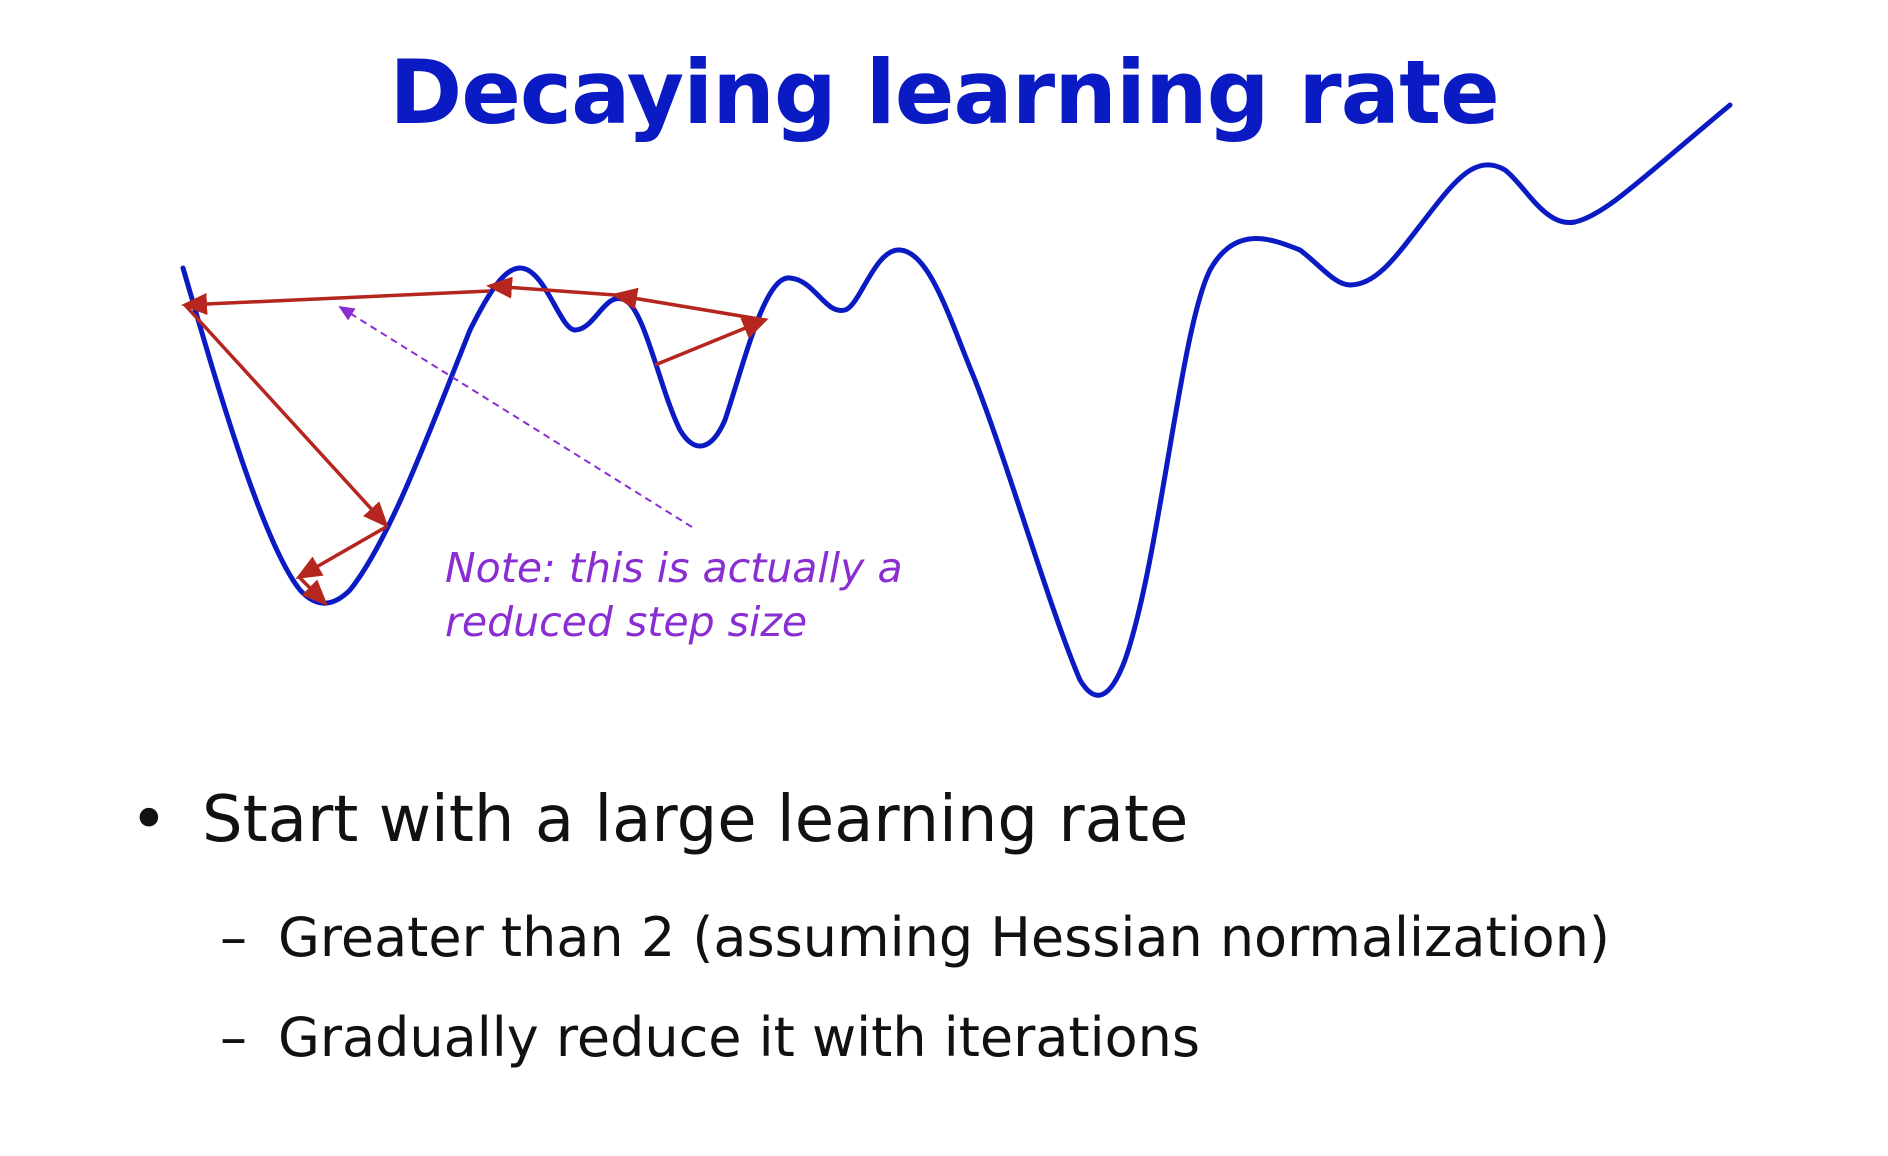 The height and width of the screenshot is (1156, 1888). I want to click on step-arrows, so click(475, 441).